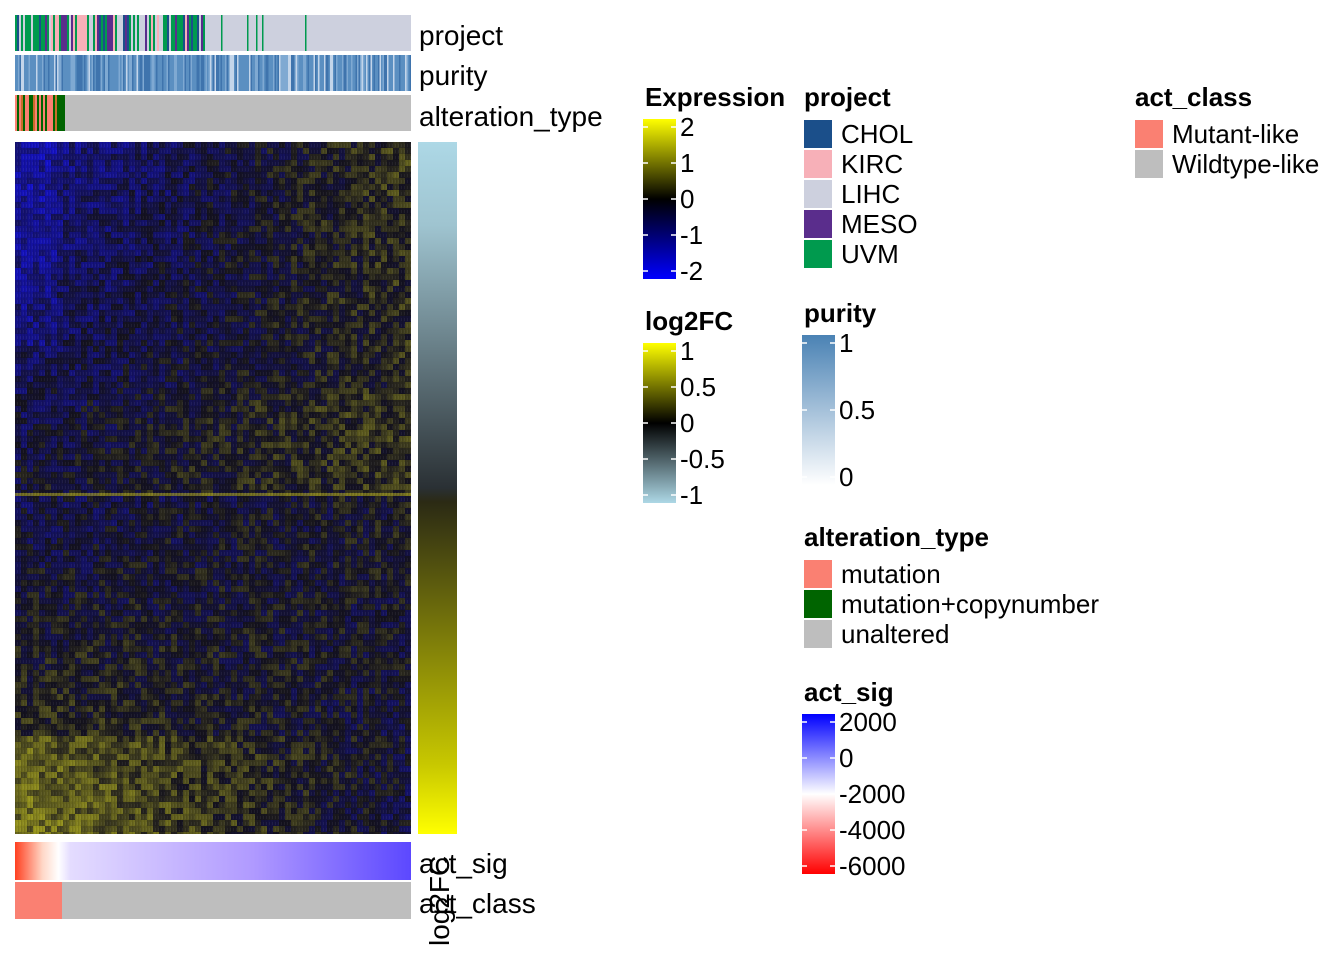 This screenshot has height=960, width=1344. Describe the element at coordinates (213, 33) in the screenshot. I see `project-annotation-track` at that location.